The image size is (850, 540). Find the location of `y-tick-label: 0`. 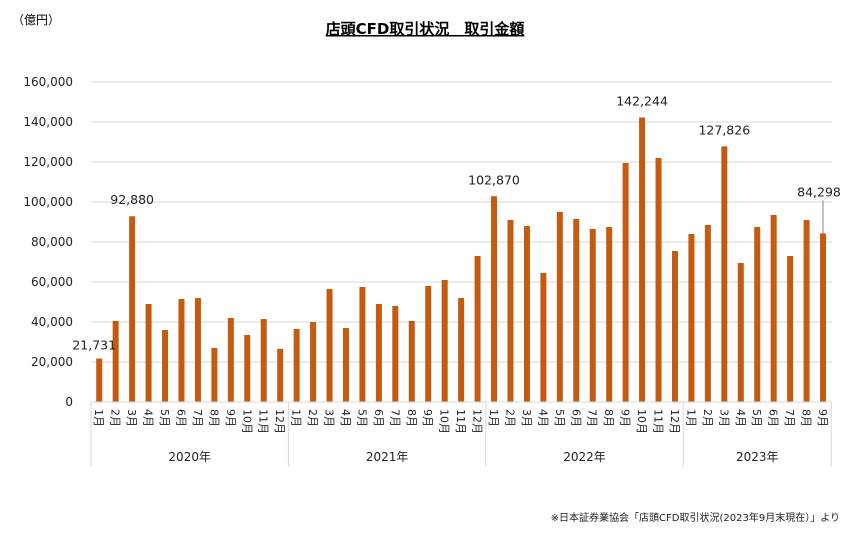

y-tick-label: 0 is located at coordinates (69, 402).